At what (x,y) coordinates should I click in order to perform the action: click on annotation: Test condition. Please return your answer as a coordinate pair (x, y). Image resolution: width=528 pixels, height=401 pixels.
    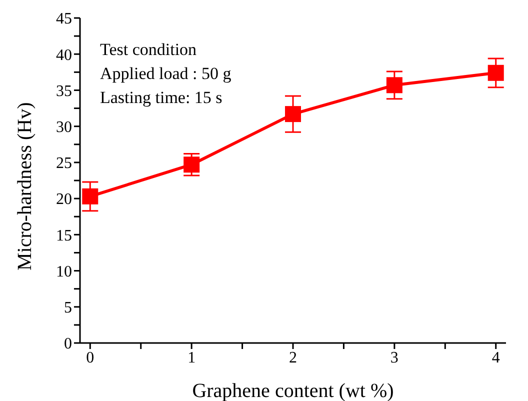
    Looking at the image, I should click on (149, 50).